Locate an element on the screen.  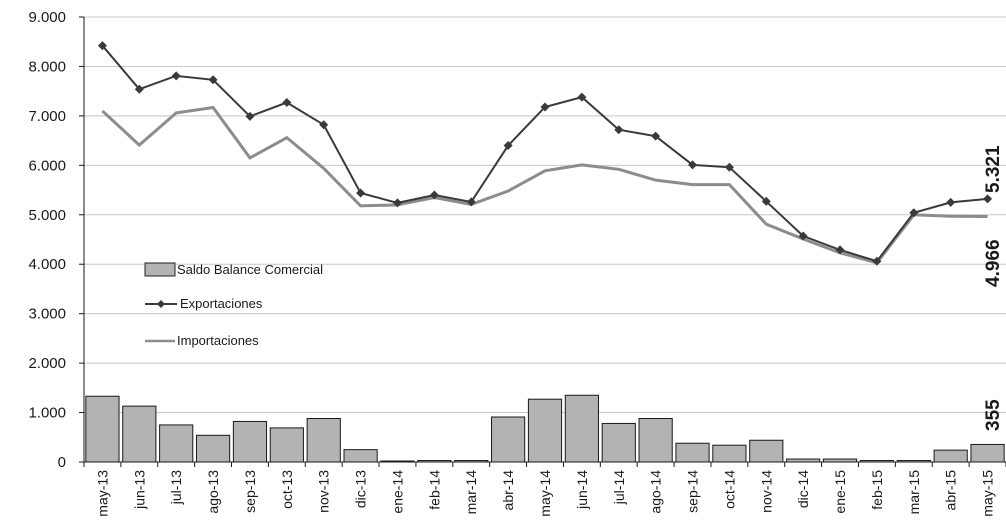
x-tick-label: feb-15 is located at coordinates (877, 490).